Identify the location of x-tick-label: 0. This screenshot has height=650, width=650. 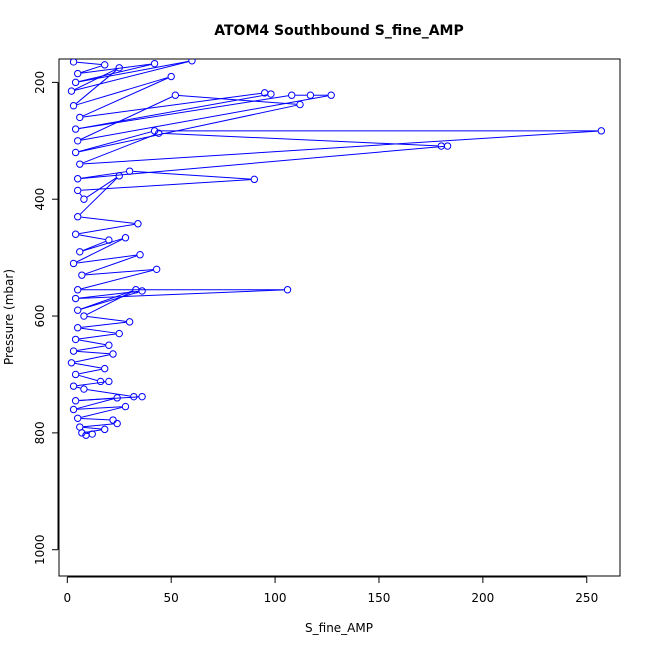
(67, 598).